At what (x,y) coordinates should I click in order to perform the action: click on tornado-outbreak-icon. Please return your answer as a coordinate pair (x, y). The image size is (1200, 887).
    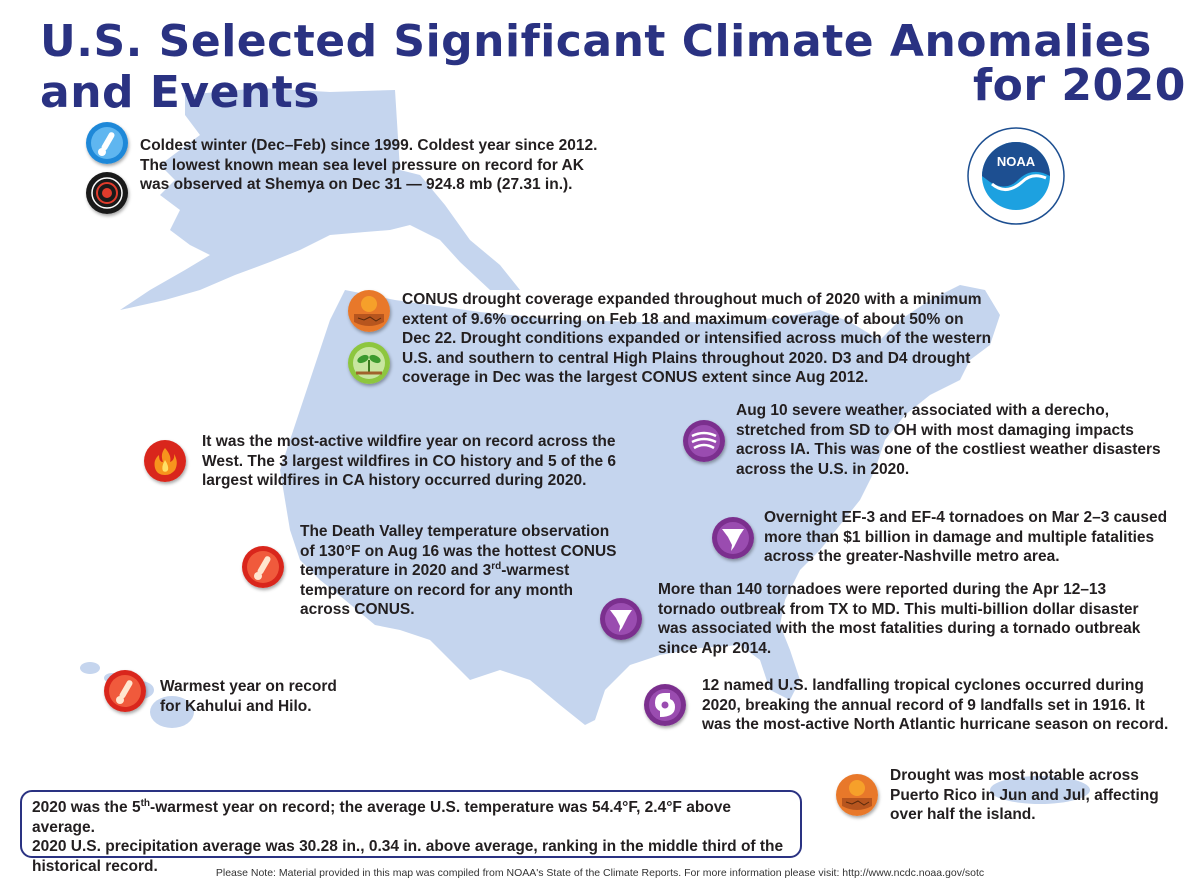
    Looking at the image, I should click on (621, 619).